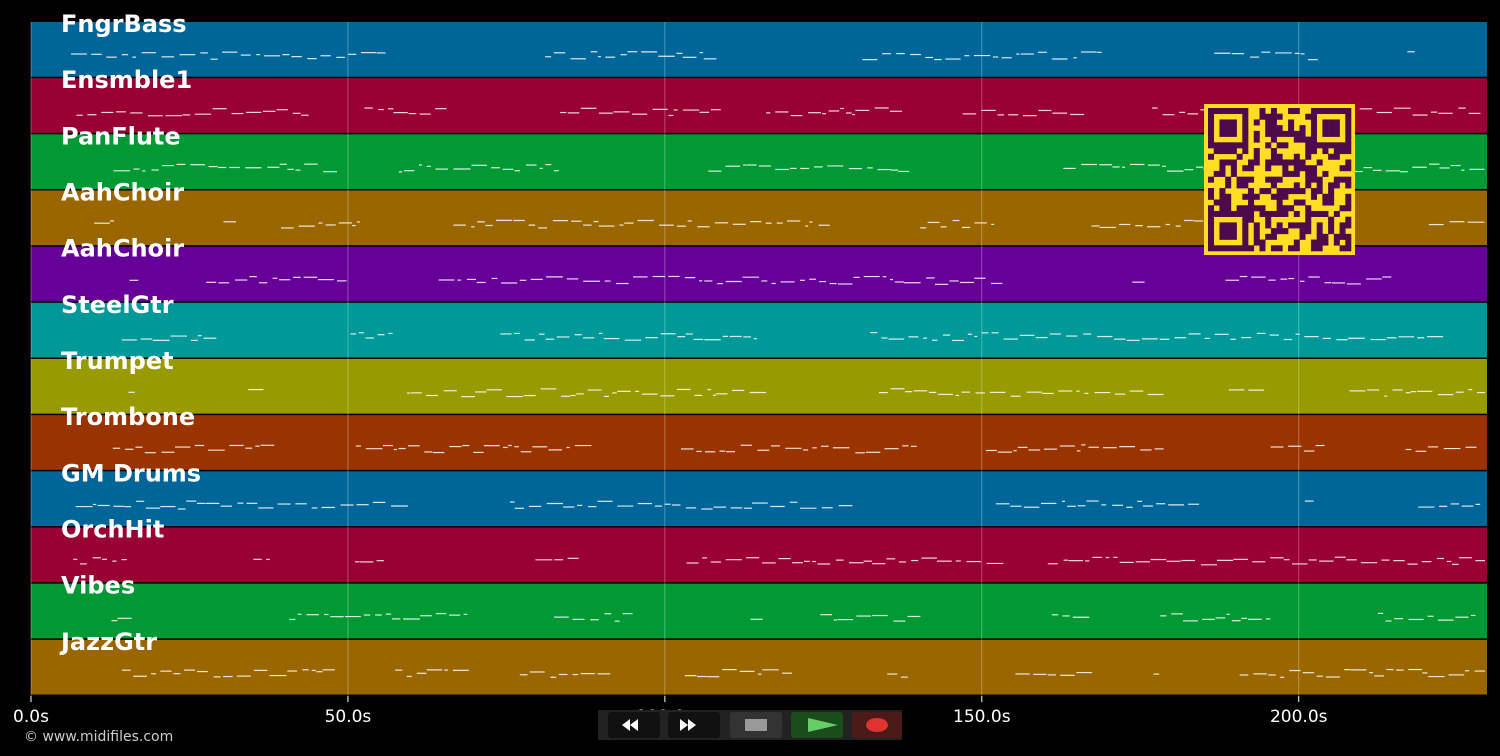 The width and height of the screenshot is (1500, 756). What do you see at coordinates (1299, 717) in the screenshot?
I see `tick-label: 200.0s` at bounding box center [1299, 717].